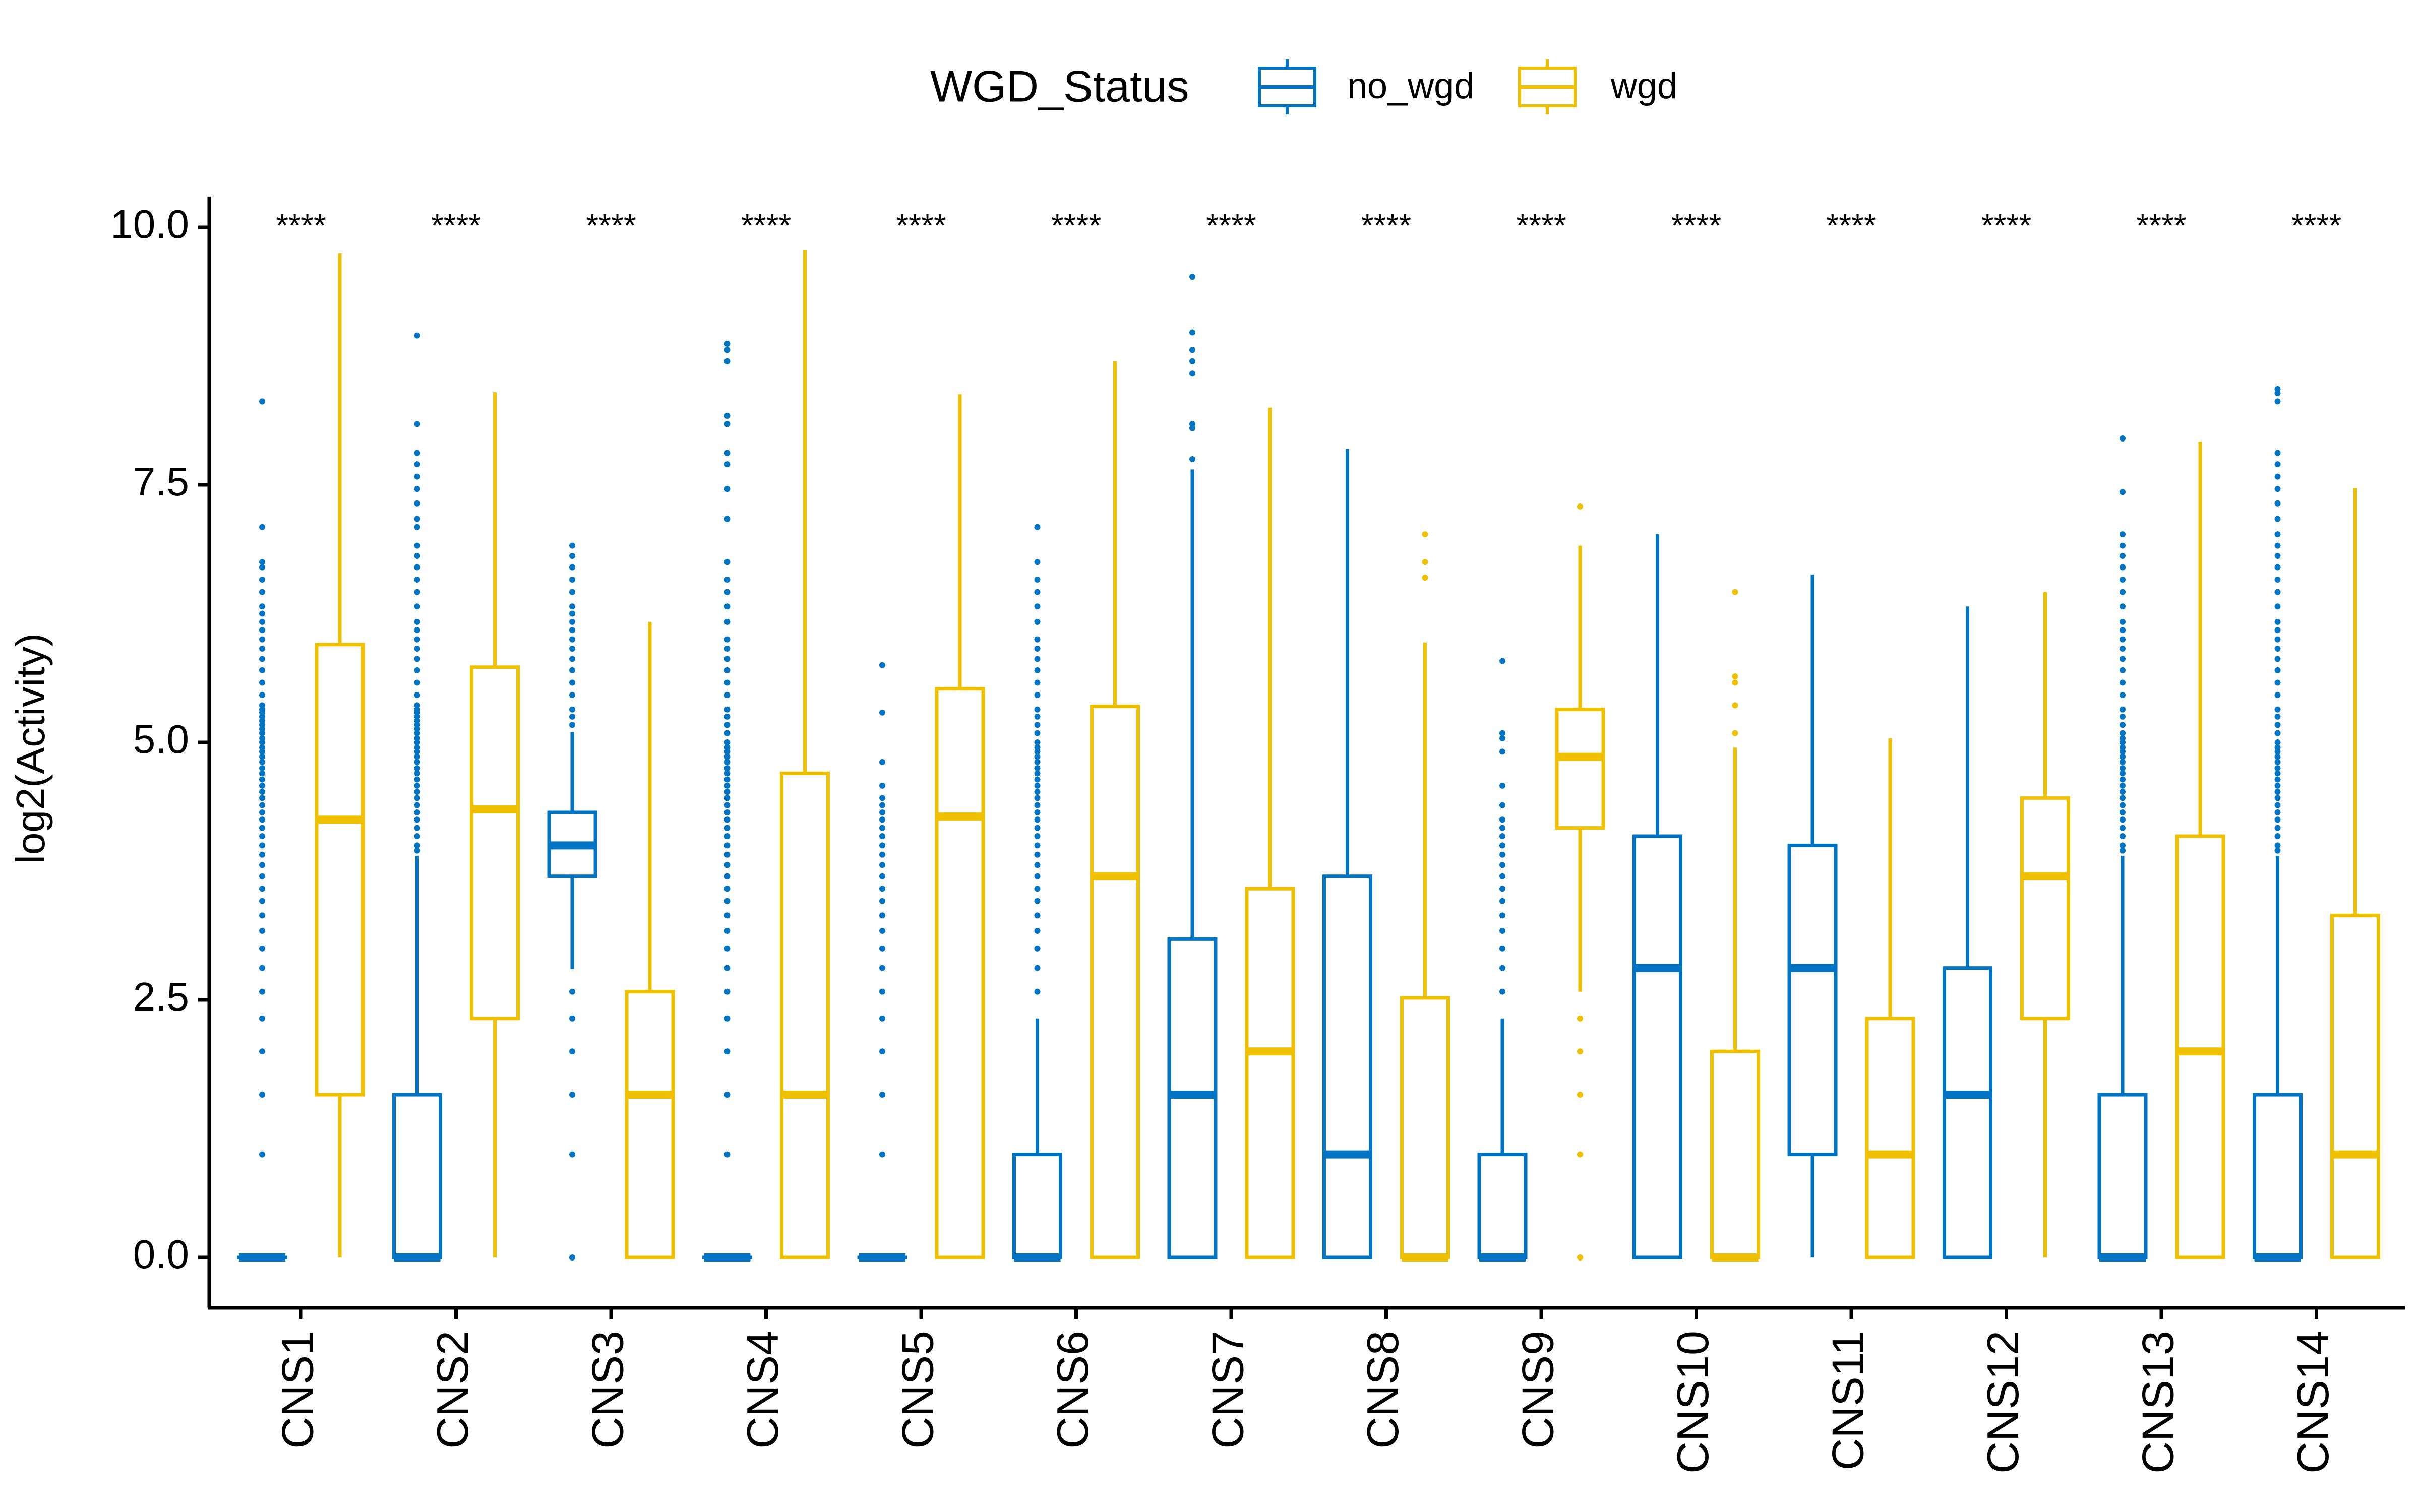  I want to click on x-tick-label: CNS8, so click(1383, 1390).